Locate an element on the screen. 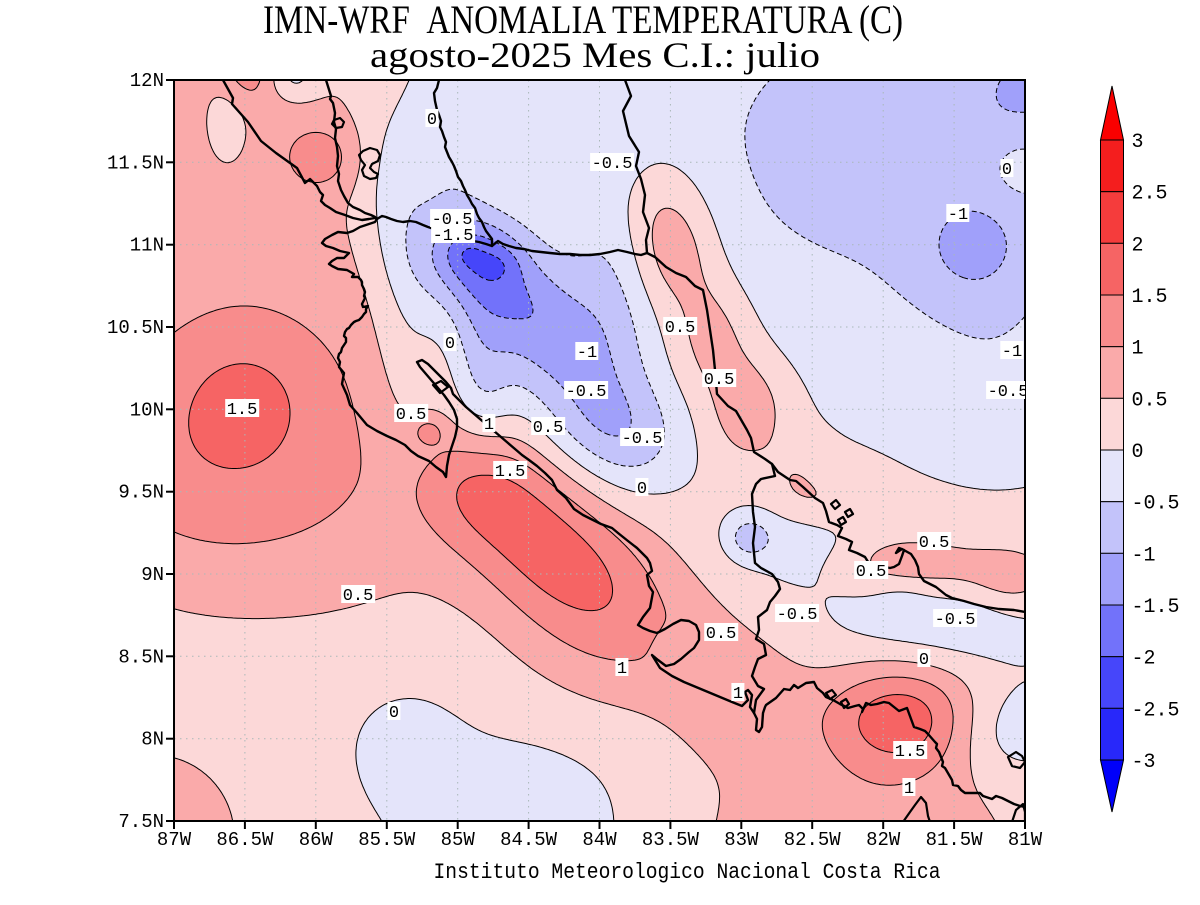 The height and width of the screenshot is (905, 1200). svg-text: 86W is located at coordinates (316, 840).